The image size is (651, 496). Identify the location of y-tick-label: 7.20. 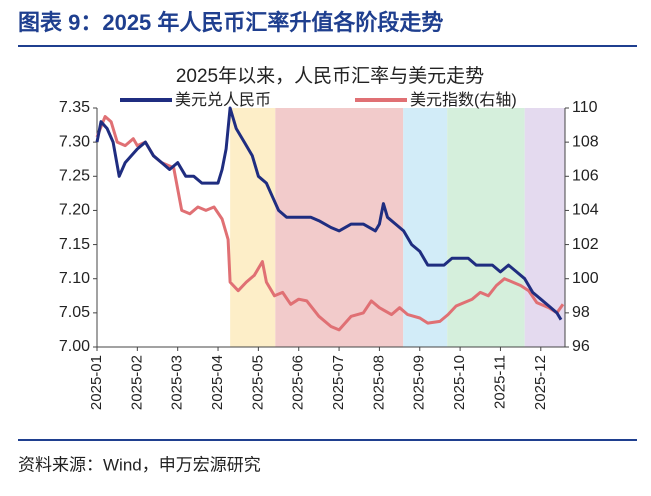
(74, 210).